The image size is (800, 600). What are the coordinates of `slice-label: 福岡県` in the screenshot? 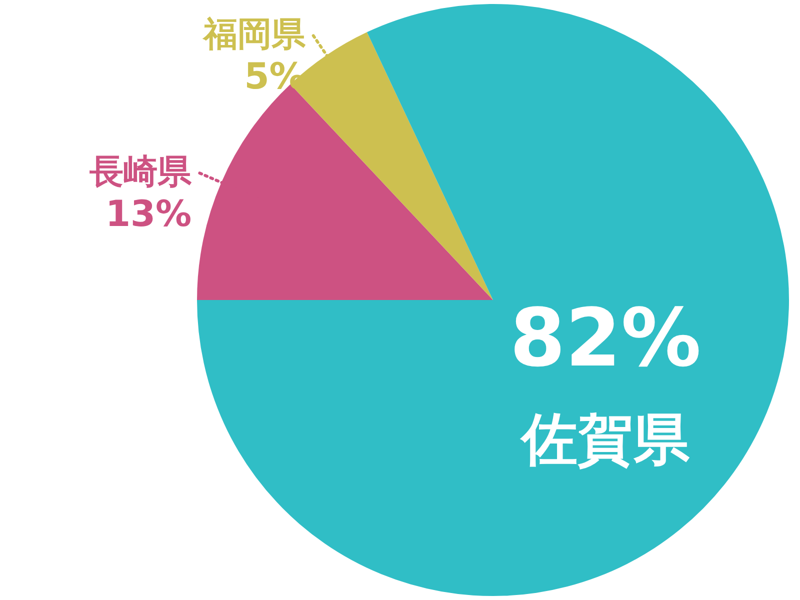 It's located at (253, 34).